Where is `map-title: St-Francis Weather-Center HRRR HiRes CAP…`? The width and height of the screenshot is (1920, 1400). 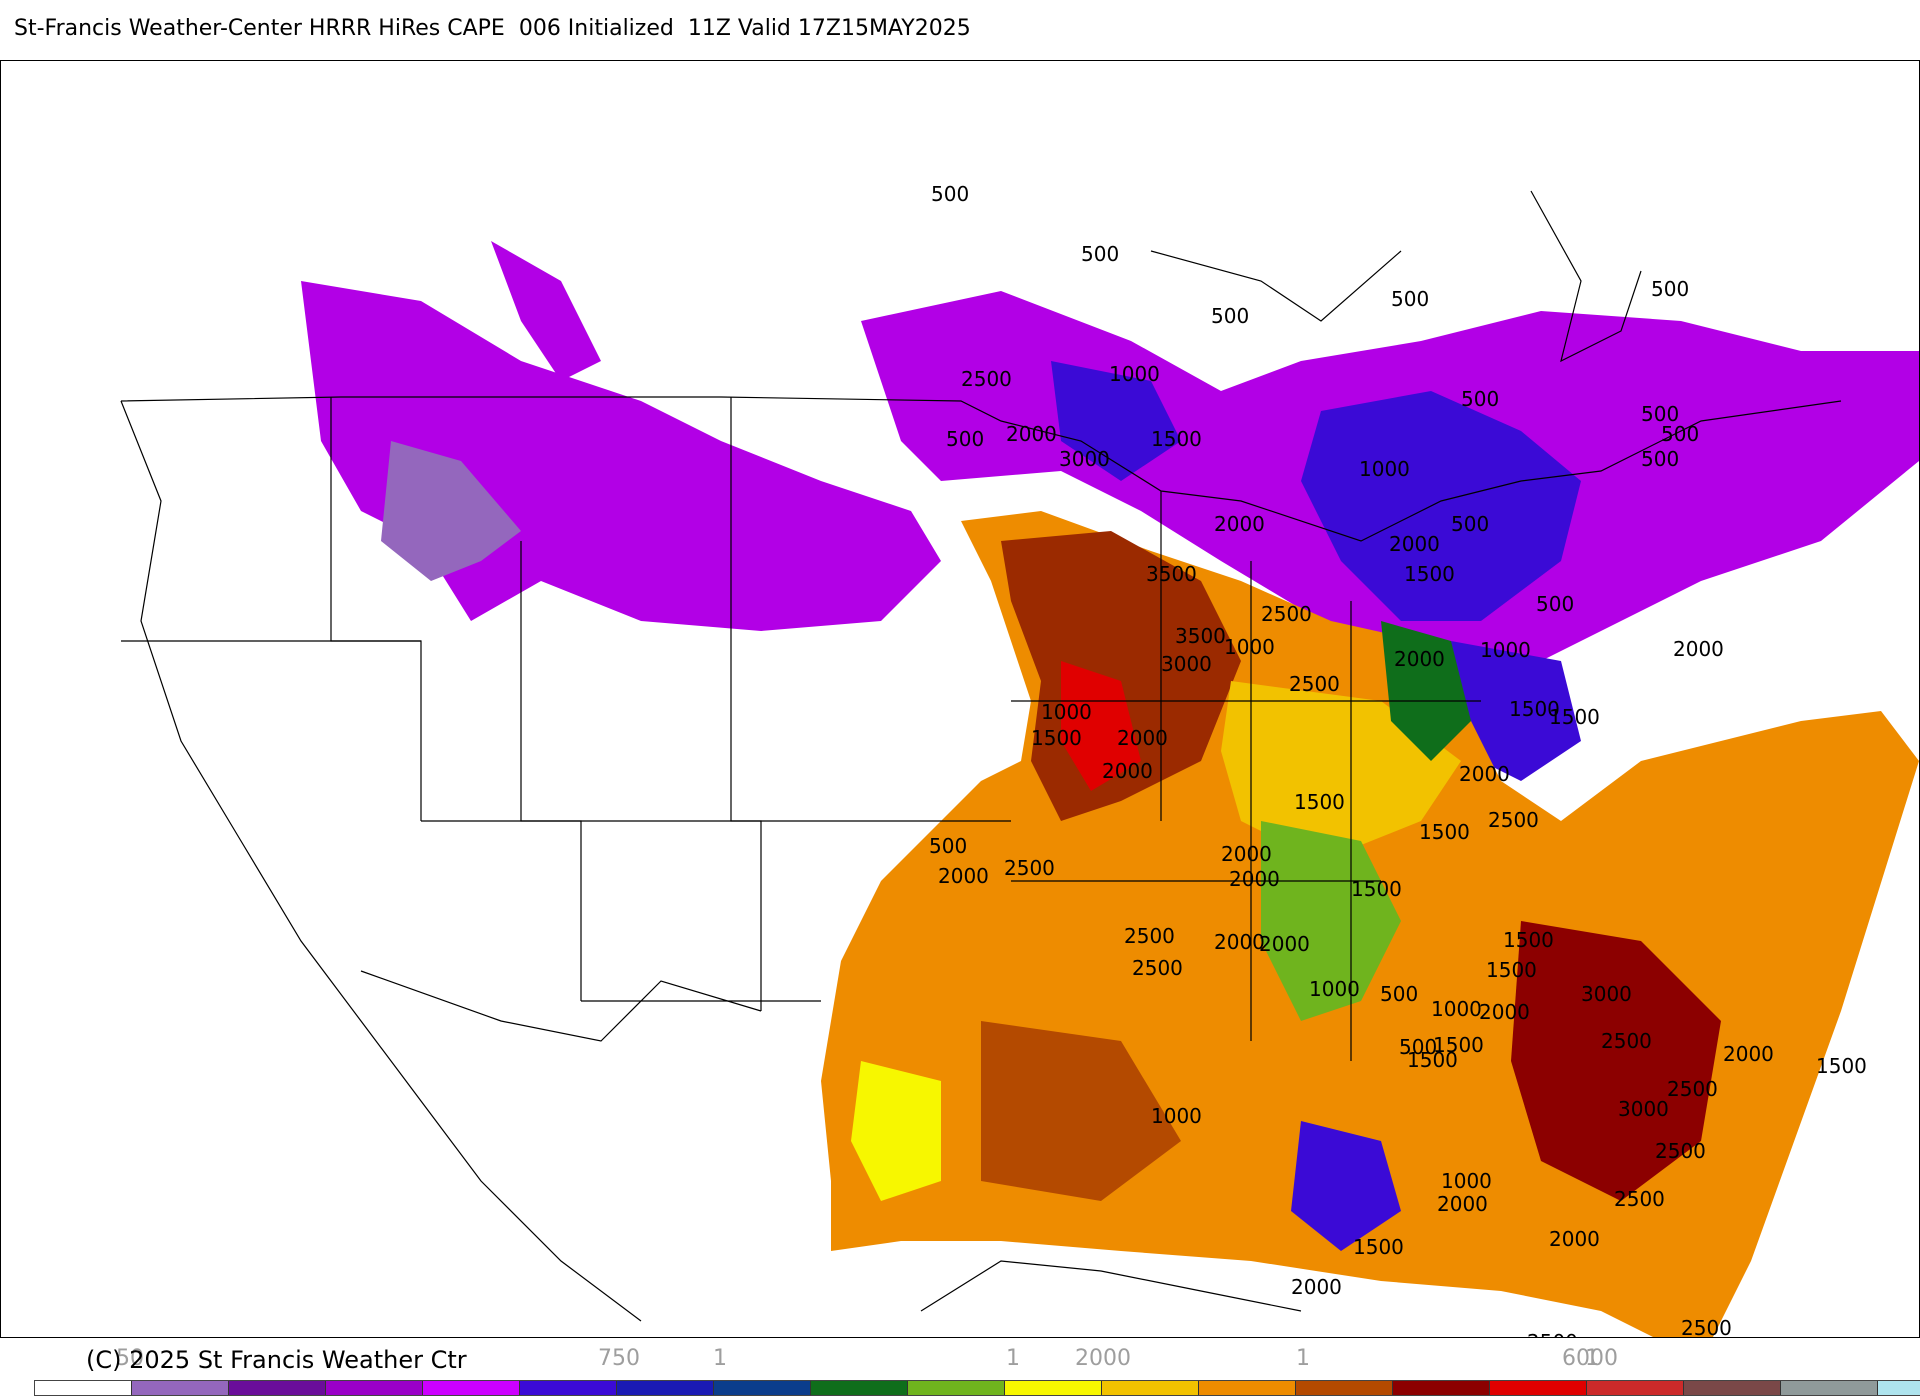 map-title: St-Francis Weather-Center HRRR HiRes CAP… is located at coordinates (492, 28).